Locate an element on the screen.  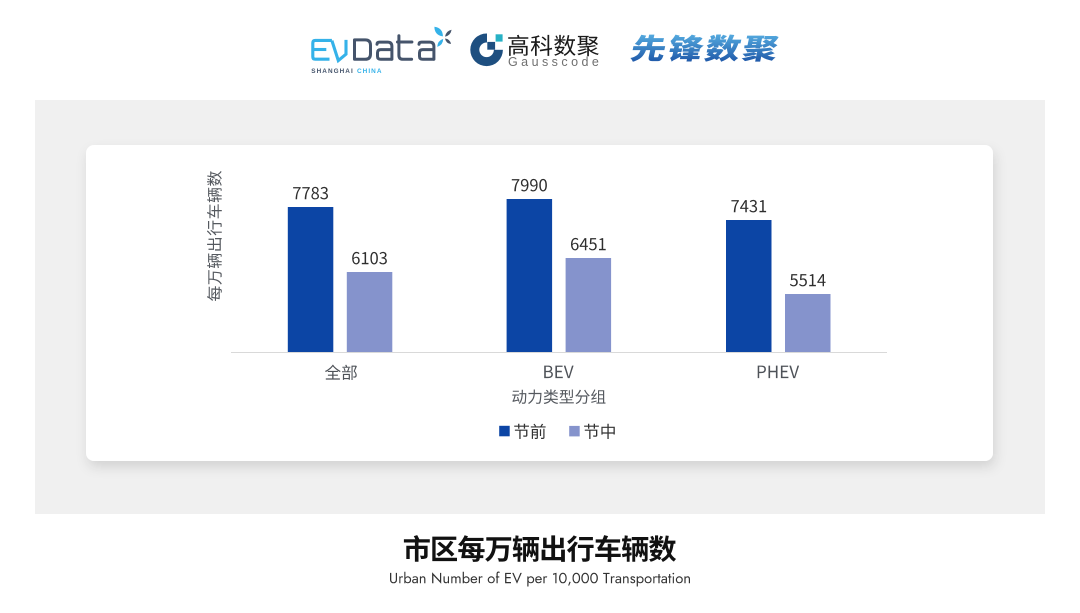
svg-text: Gausscode is located at coordinates (555, 62).